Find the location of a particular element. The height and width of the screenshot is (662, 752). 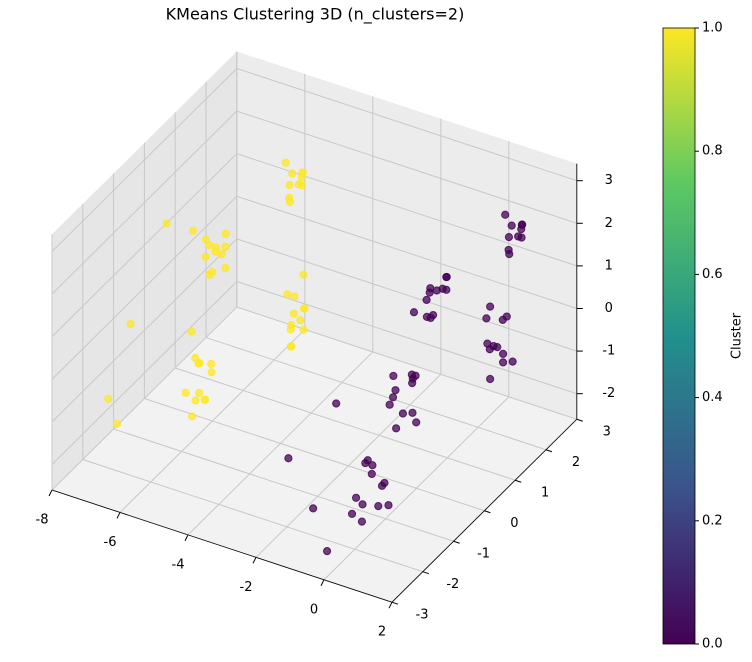

z-tick-label: -1 is located at coordinates (608, 351).